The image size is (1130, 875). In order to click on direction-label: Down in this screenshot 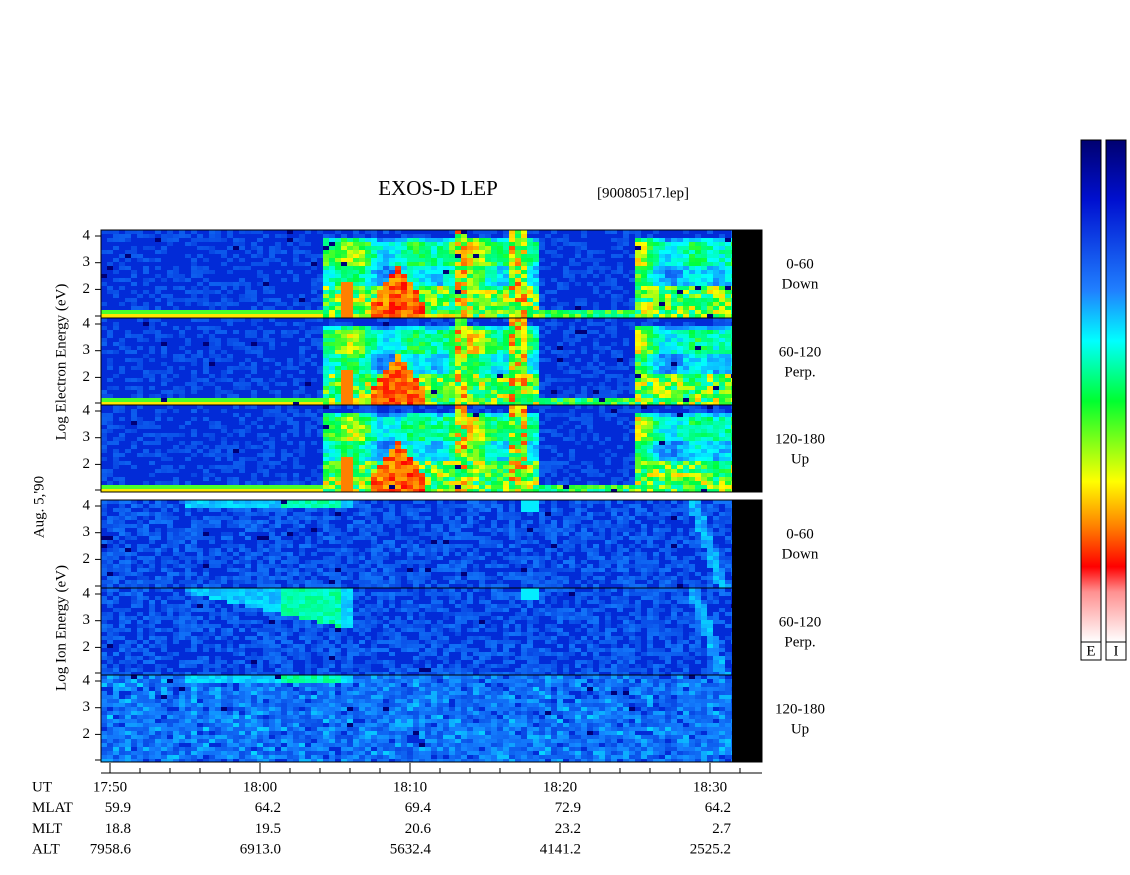, I will do `click(800, 284)`.